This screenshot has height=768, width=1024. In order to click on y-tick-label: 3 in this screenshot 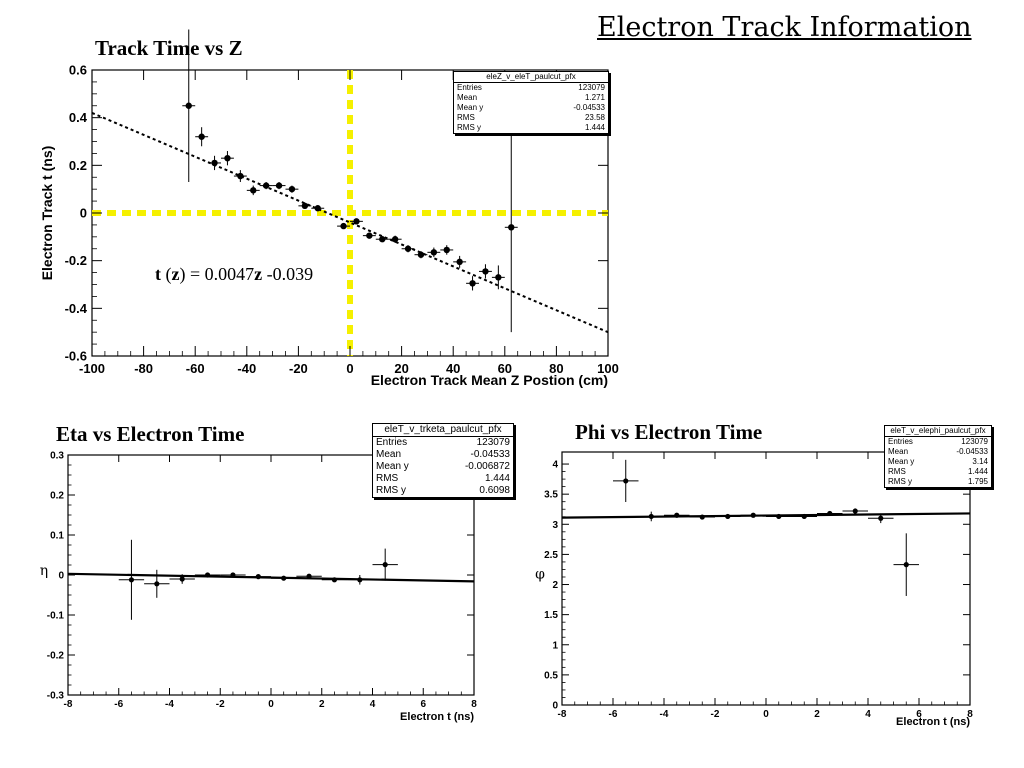, I will do `click(555, 525)`.